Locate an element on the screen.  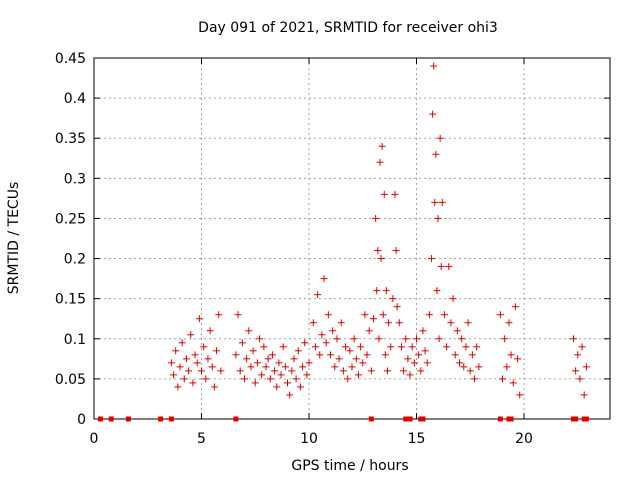
y-tick-label: 0.1 is located at coordinates (75, 340).